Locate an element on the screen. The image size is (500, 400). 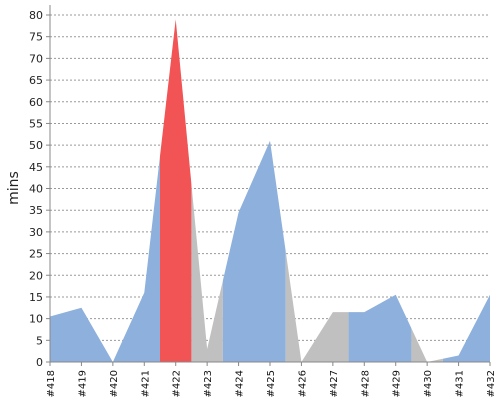
y-tick-label: 80 is located at coordinates (36, 15).